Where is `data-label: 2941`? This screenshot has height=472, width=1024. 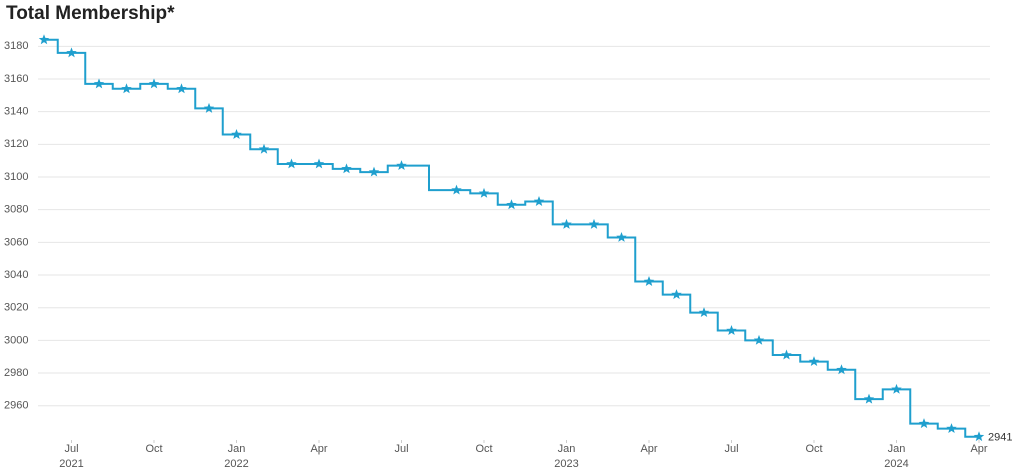 data-label: 2941 is located at coordinates (1000, 438).